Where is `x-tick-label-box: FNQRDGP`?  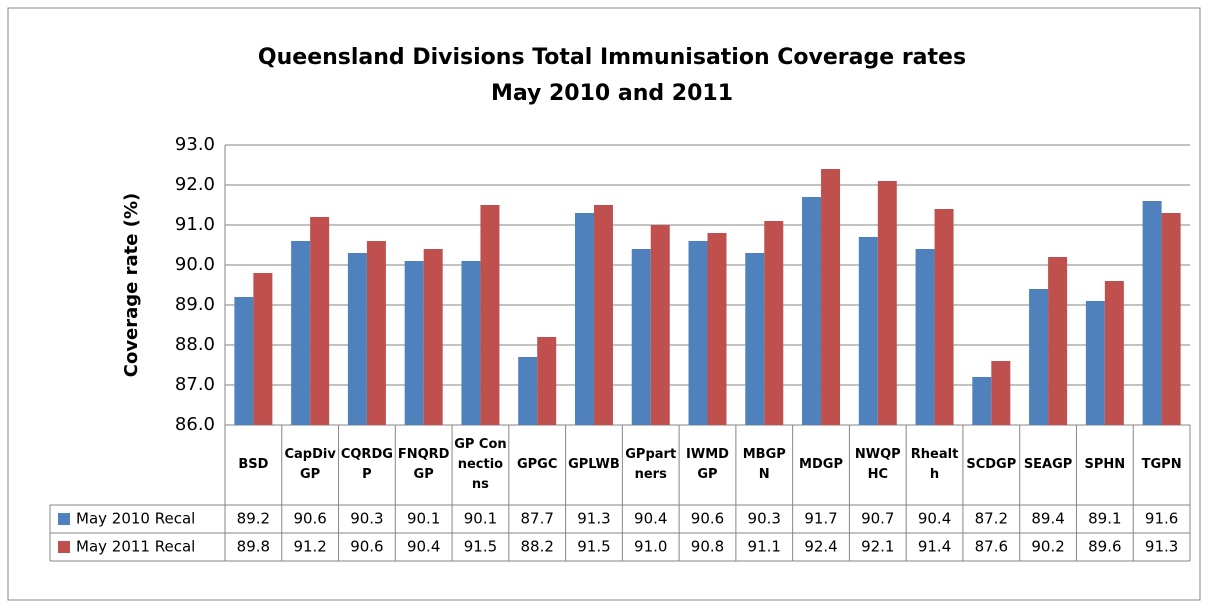 x-tick-label-box: FNQRDGP is located at coordinates (423, 464).